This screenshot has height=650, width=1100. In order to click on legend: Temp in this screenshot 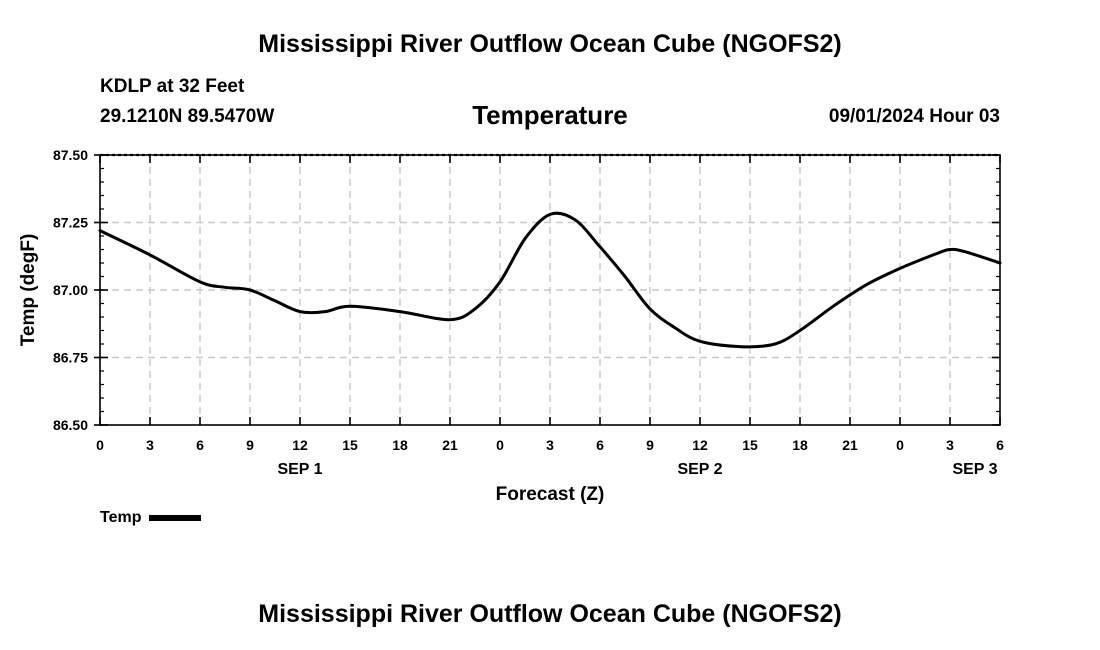, I will do `click(151, 518)`.